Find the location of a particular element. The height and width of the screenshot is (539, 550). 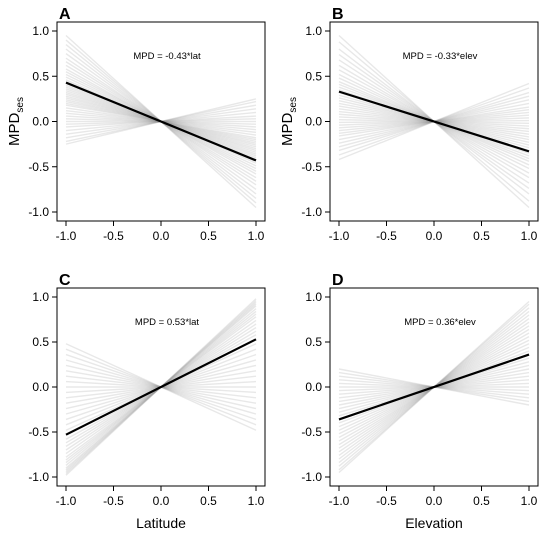

panel-letter: C is located at coordinates (65, 280).